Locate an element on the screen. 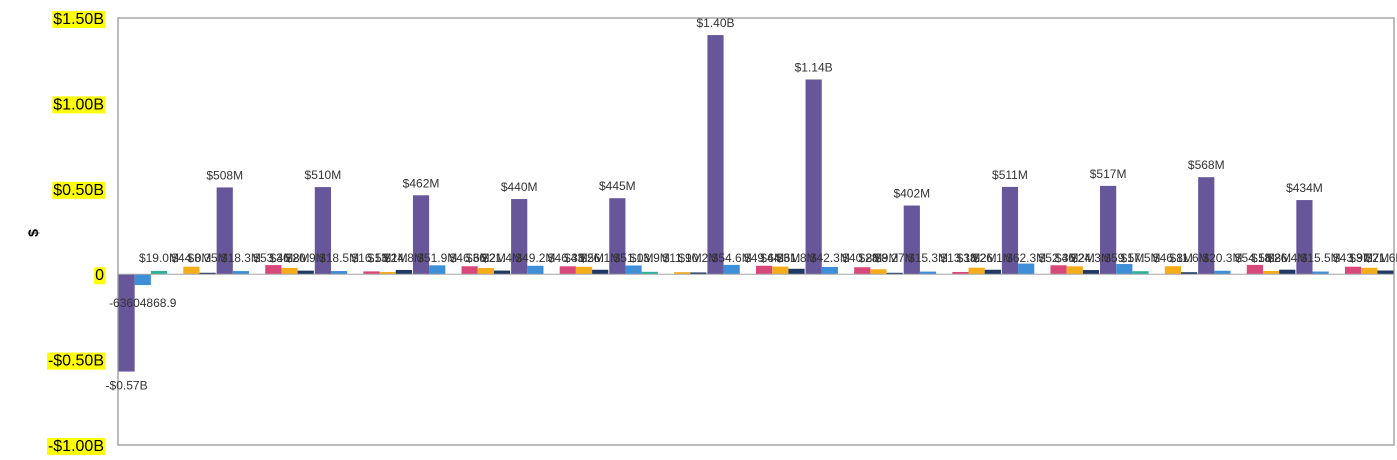 The height and width of the screenshot is (460, 1397). data-label: $15.5M is located at coordinates (1321, 258).